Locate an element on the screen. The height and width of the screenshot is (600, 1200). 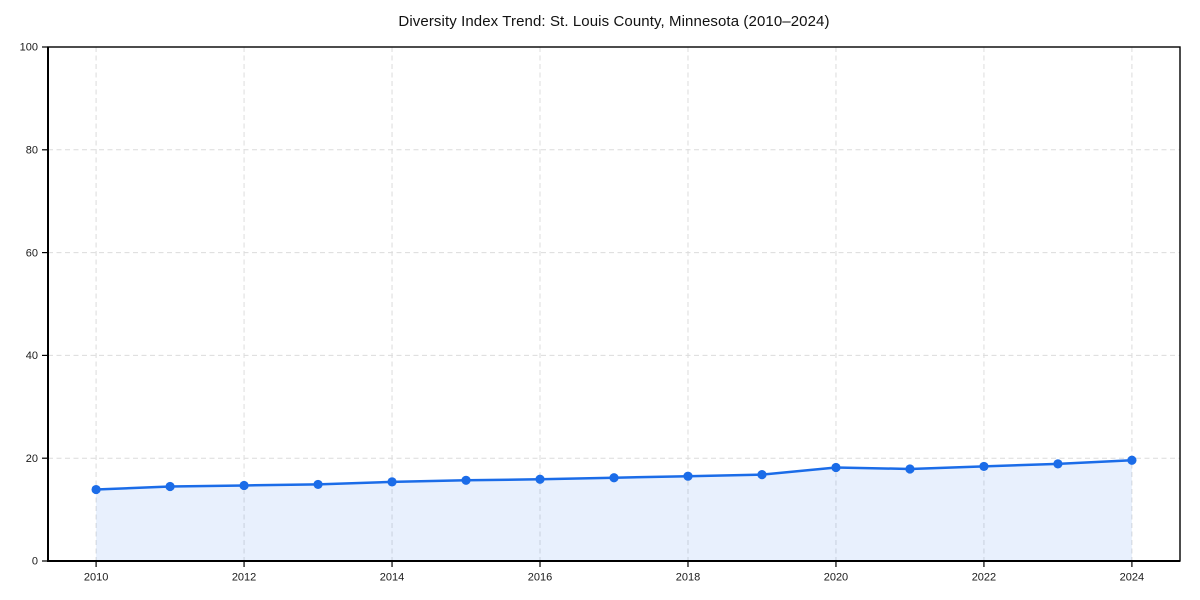
data-points is located at coordinates (614, 475).